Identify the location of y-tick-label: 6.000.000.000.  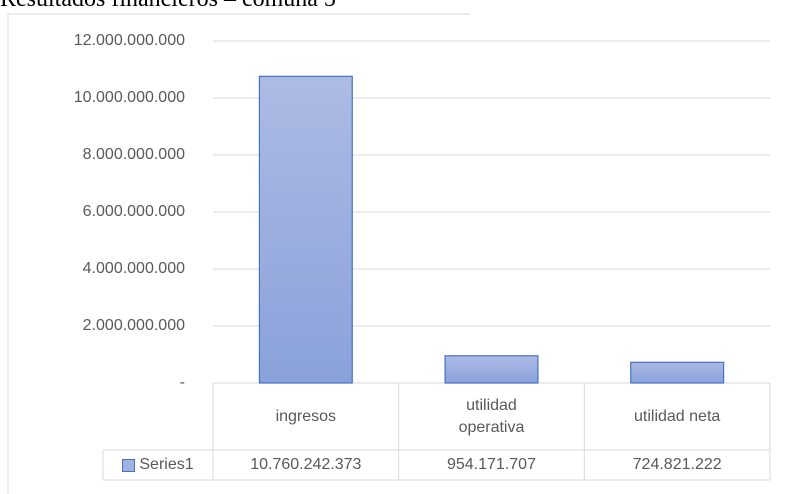
(134, 211).